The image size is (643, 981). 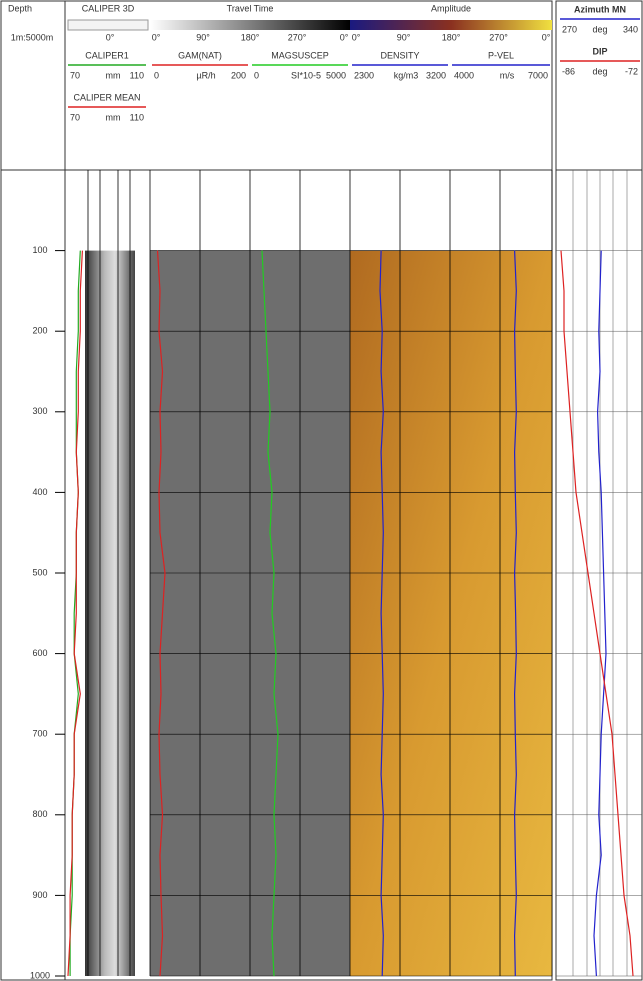 I want to click on scale-max: 340, so click(x=630, y=29).